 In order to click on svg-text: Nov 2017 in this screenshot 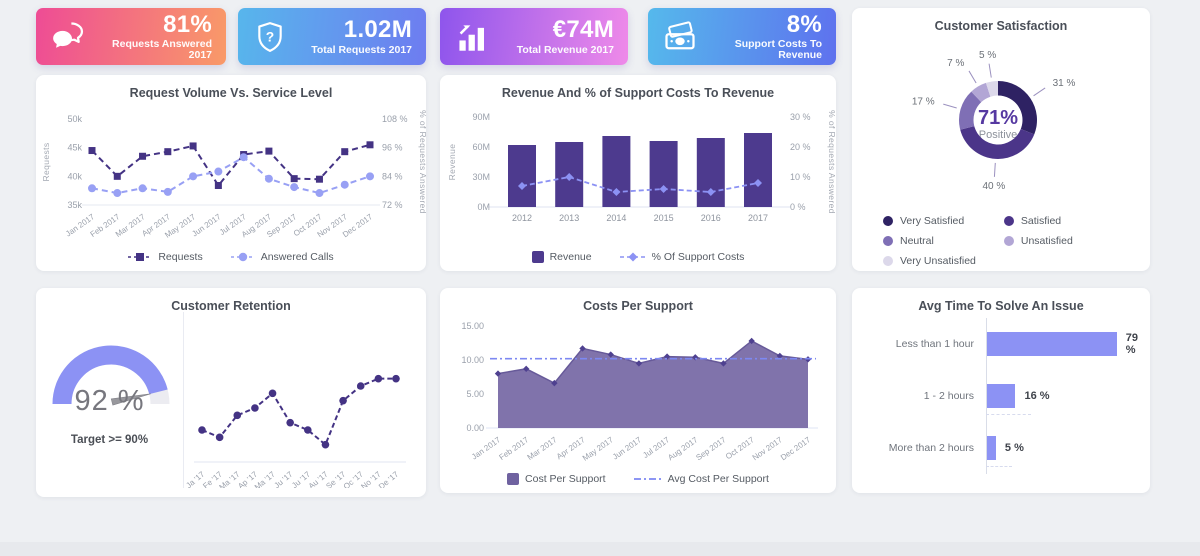, I will do `click(768, 448)`.